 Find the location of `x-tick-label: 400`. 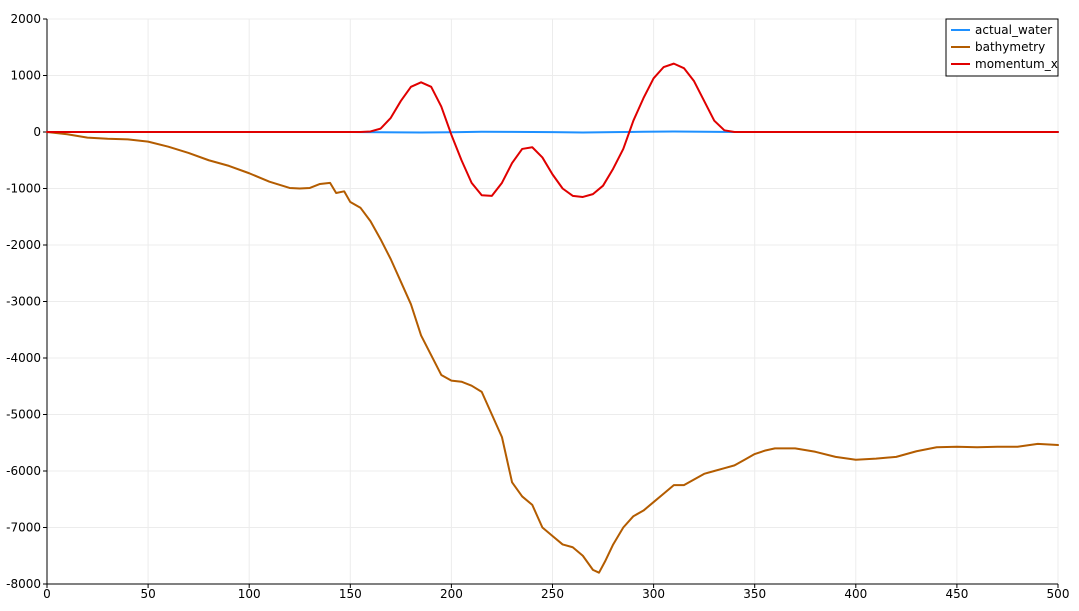

x-tick-label: 400 is located at coordinates (855, 594).